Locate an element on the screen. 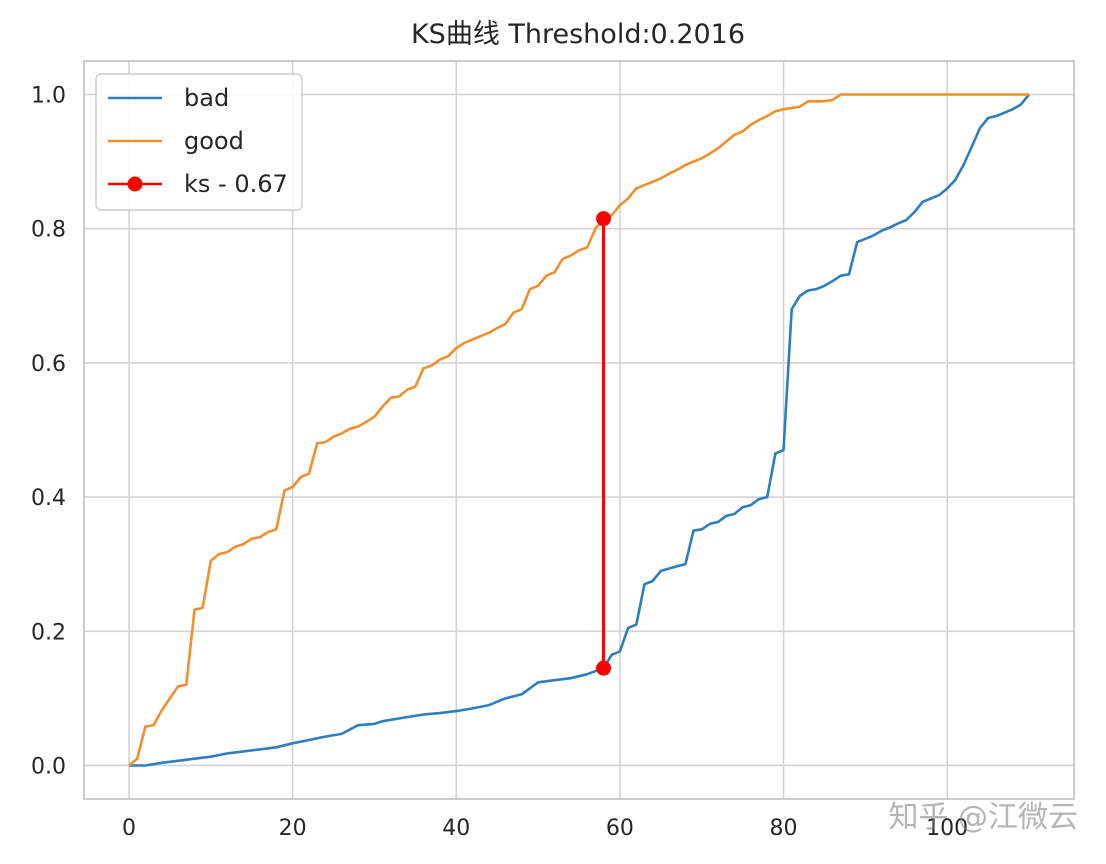 The height and width of the screenshot is (864, 1106). x-tick-label: 60 is located at coordinates (620, 828).